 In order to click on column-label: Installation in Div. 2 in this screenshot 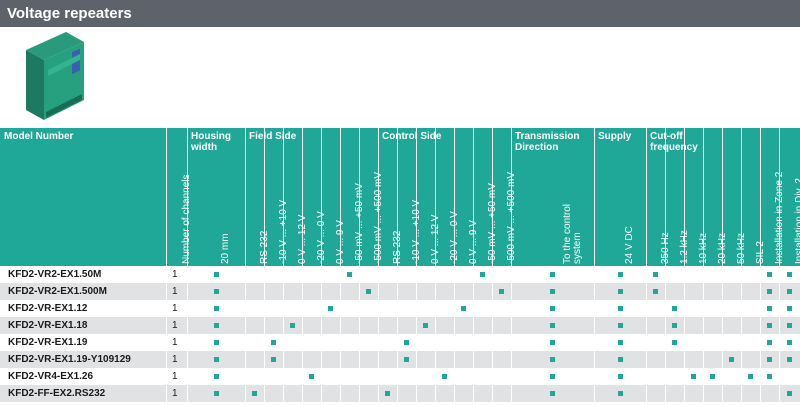, I will do `click(796, 221)`.